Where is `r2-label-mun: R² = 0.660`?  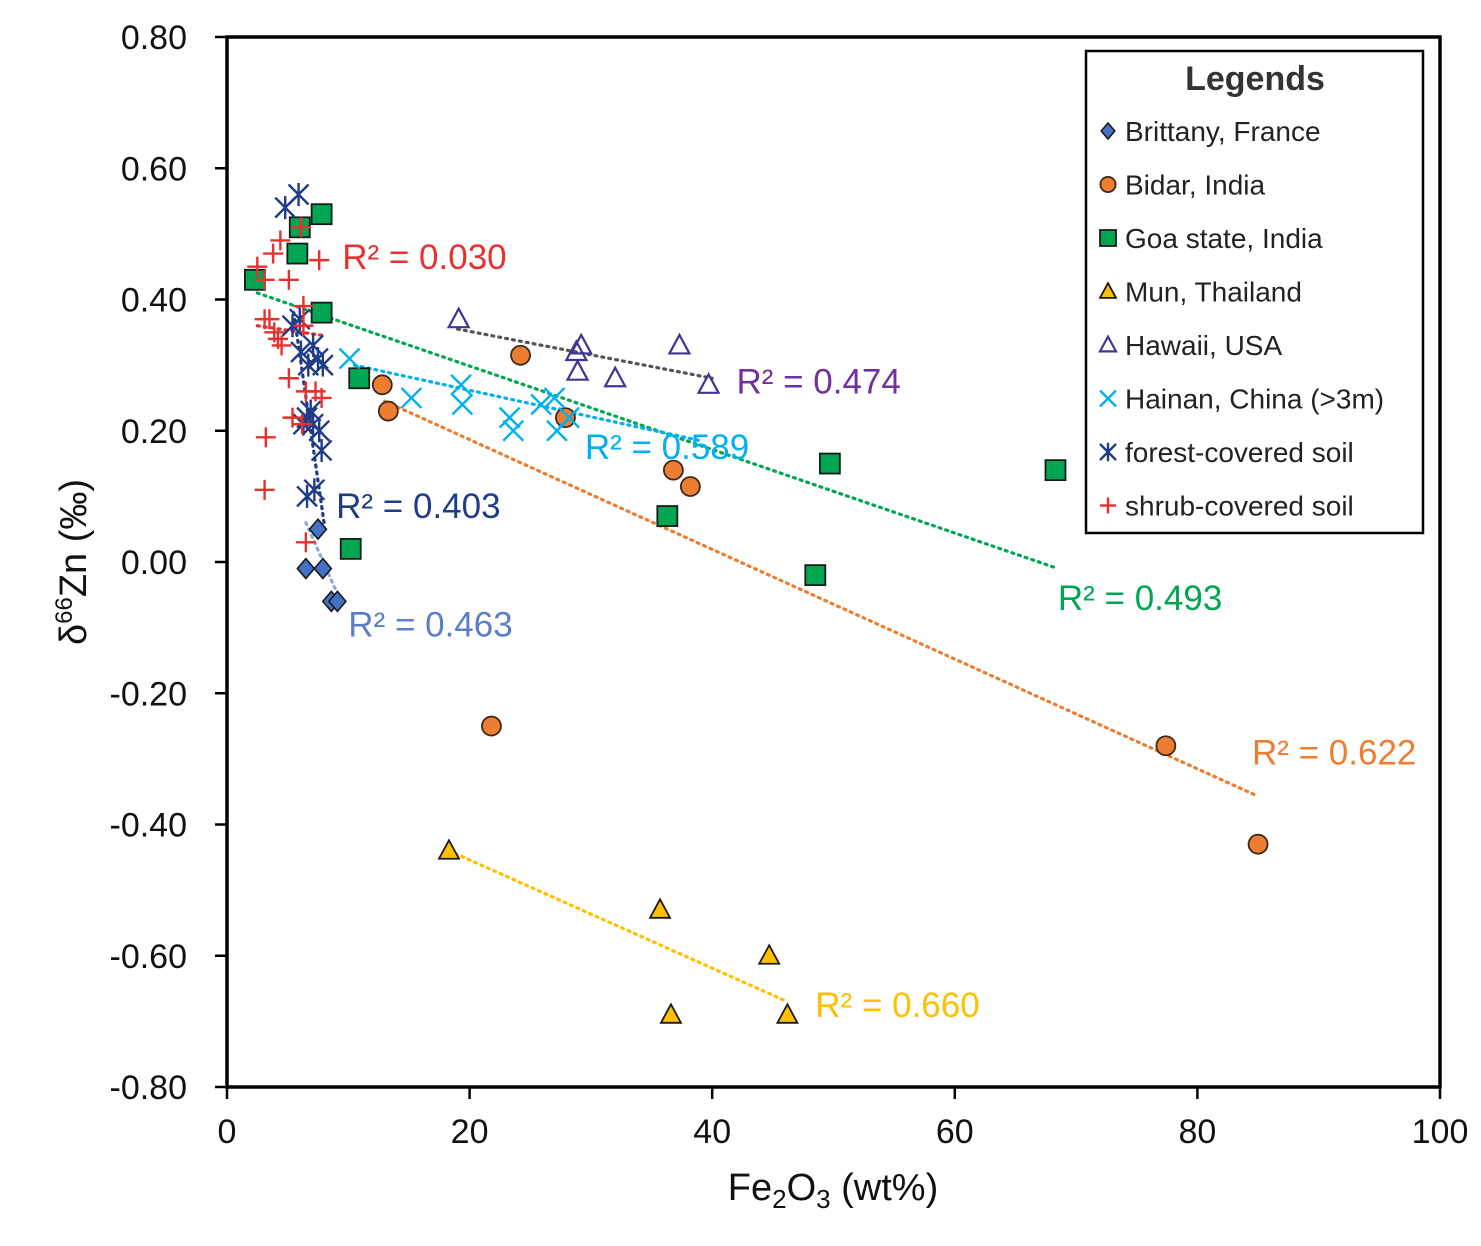
r2-label-mun: R² = 0.660 is located at coordinates (897, 1005).